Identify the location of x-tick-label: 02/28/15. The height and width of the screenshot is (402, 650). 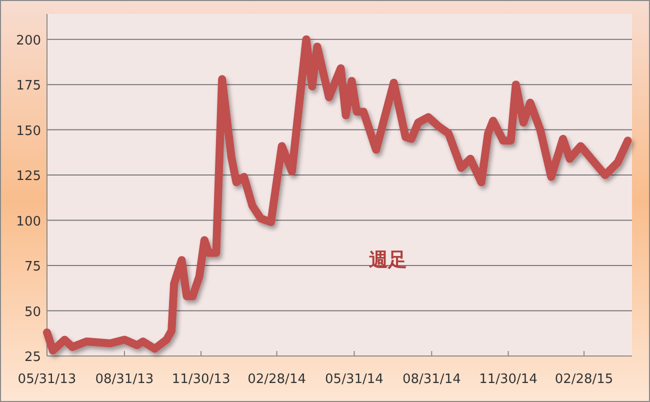
(584, 379).